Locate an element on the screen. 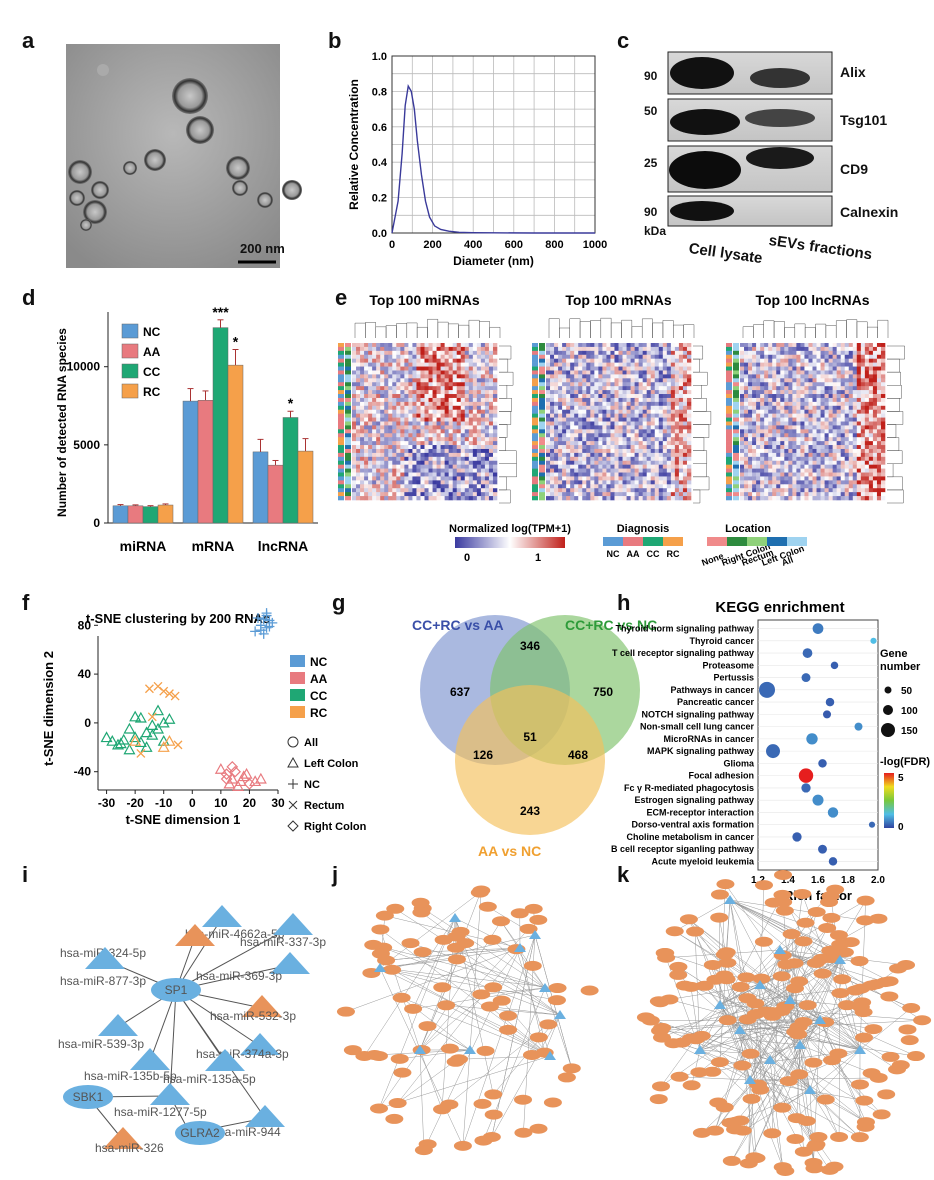  location-swatch is located at coordinates (777, 541).